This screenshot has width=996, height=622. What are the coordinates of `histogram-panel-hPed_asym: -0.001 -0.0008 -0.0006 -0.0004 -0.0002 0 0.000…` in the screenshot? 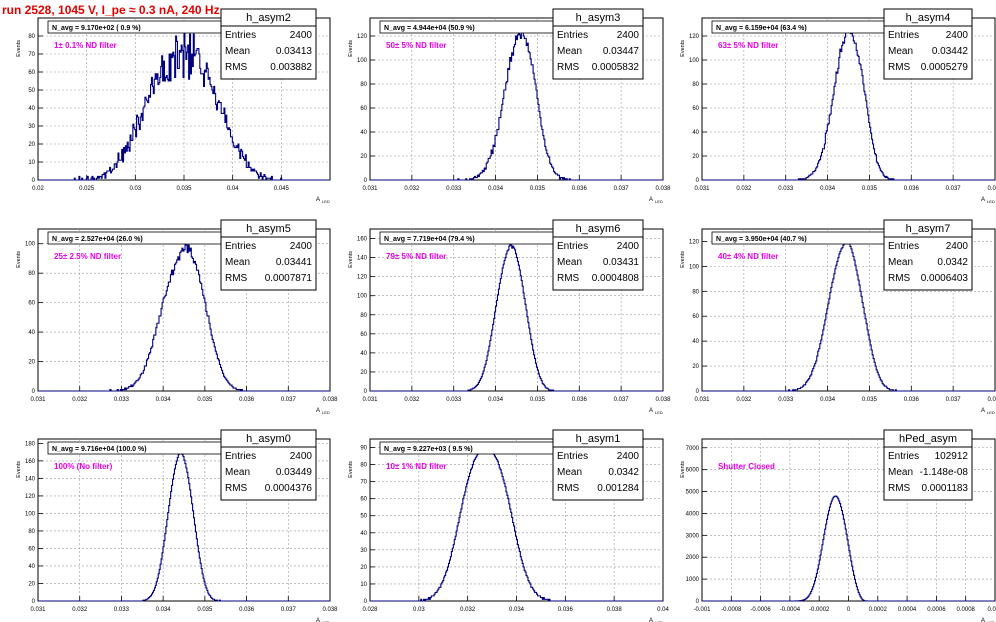 It's located at (838, 525).